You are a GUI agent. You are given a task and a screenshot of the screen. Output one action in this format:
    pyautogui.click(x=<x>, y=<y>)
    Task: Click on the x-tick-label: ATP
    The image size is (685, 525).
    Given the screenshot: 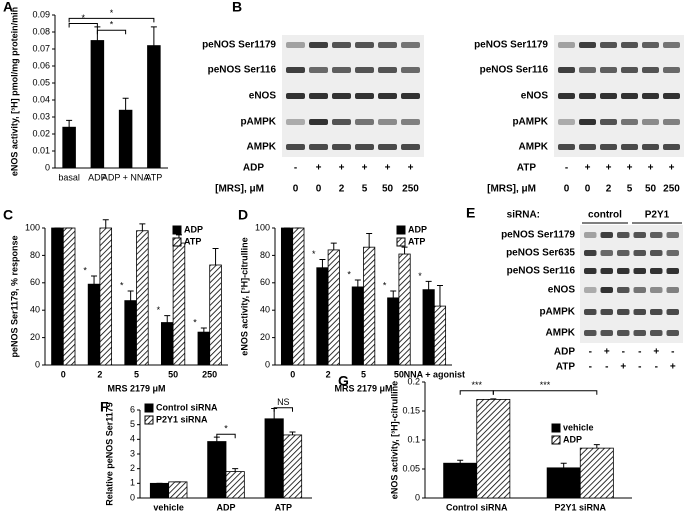 What is the action you would take?
    pyautogui.click(x=153, y=177)
    